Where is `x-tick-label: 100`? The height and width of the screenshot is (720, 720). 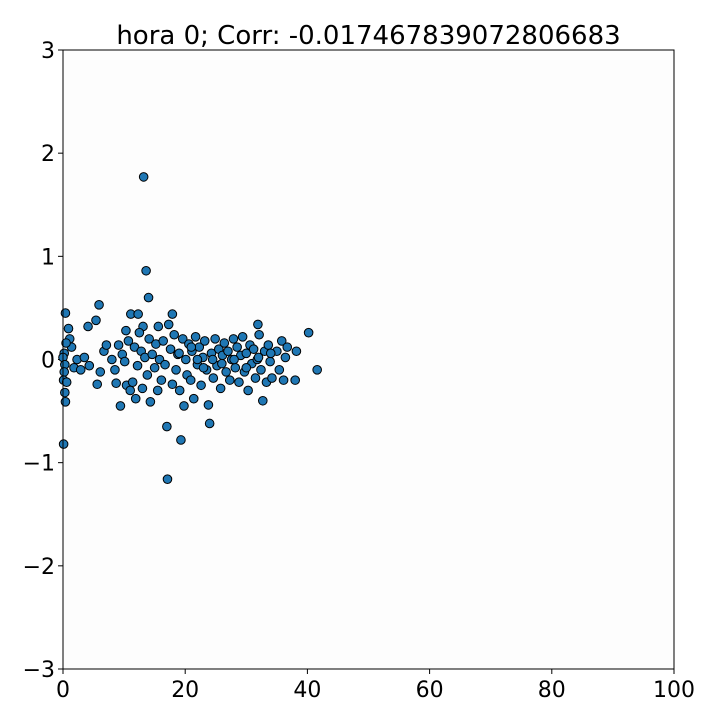
x-tick-label: 100 is located at coordinates (674, 690).